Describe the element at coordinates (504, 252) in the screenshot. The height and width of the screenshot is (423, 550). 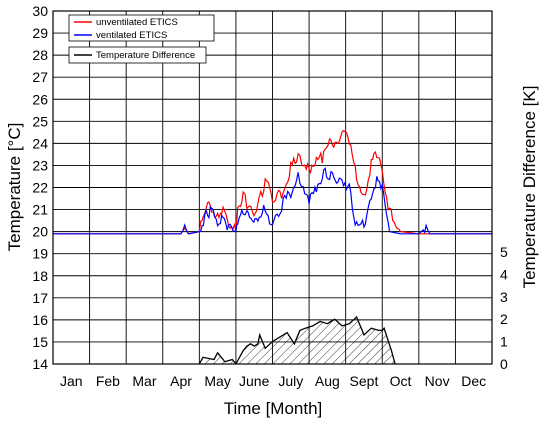
I see `y2-tick-label: 5` at that location.